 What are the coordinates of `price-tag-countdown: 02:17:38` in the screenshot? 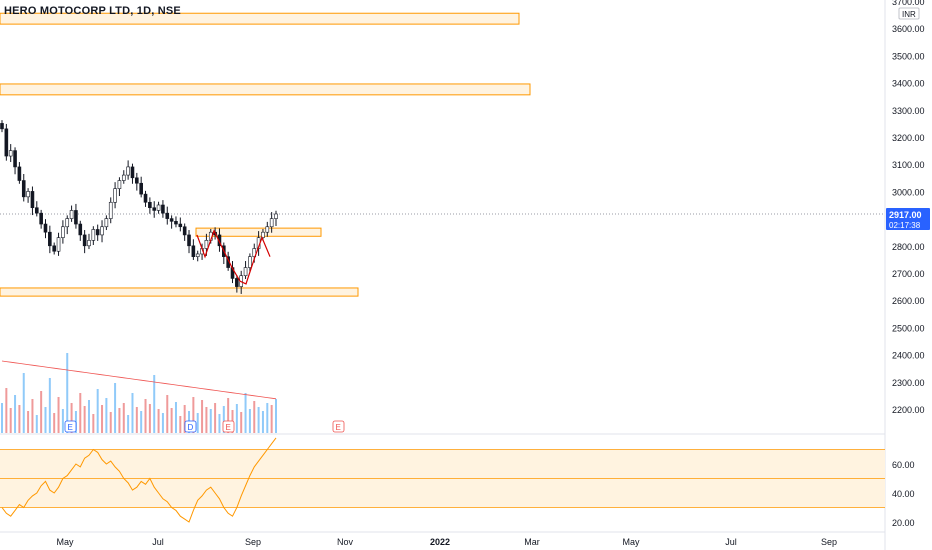 It's located at (905, 225).